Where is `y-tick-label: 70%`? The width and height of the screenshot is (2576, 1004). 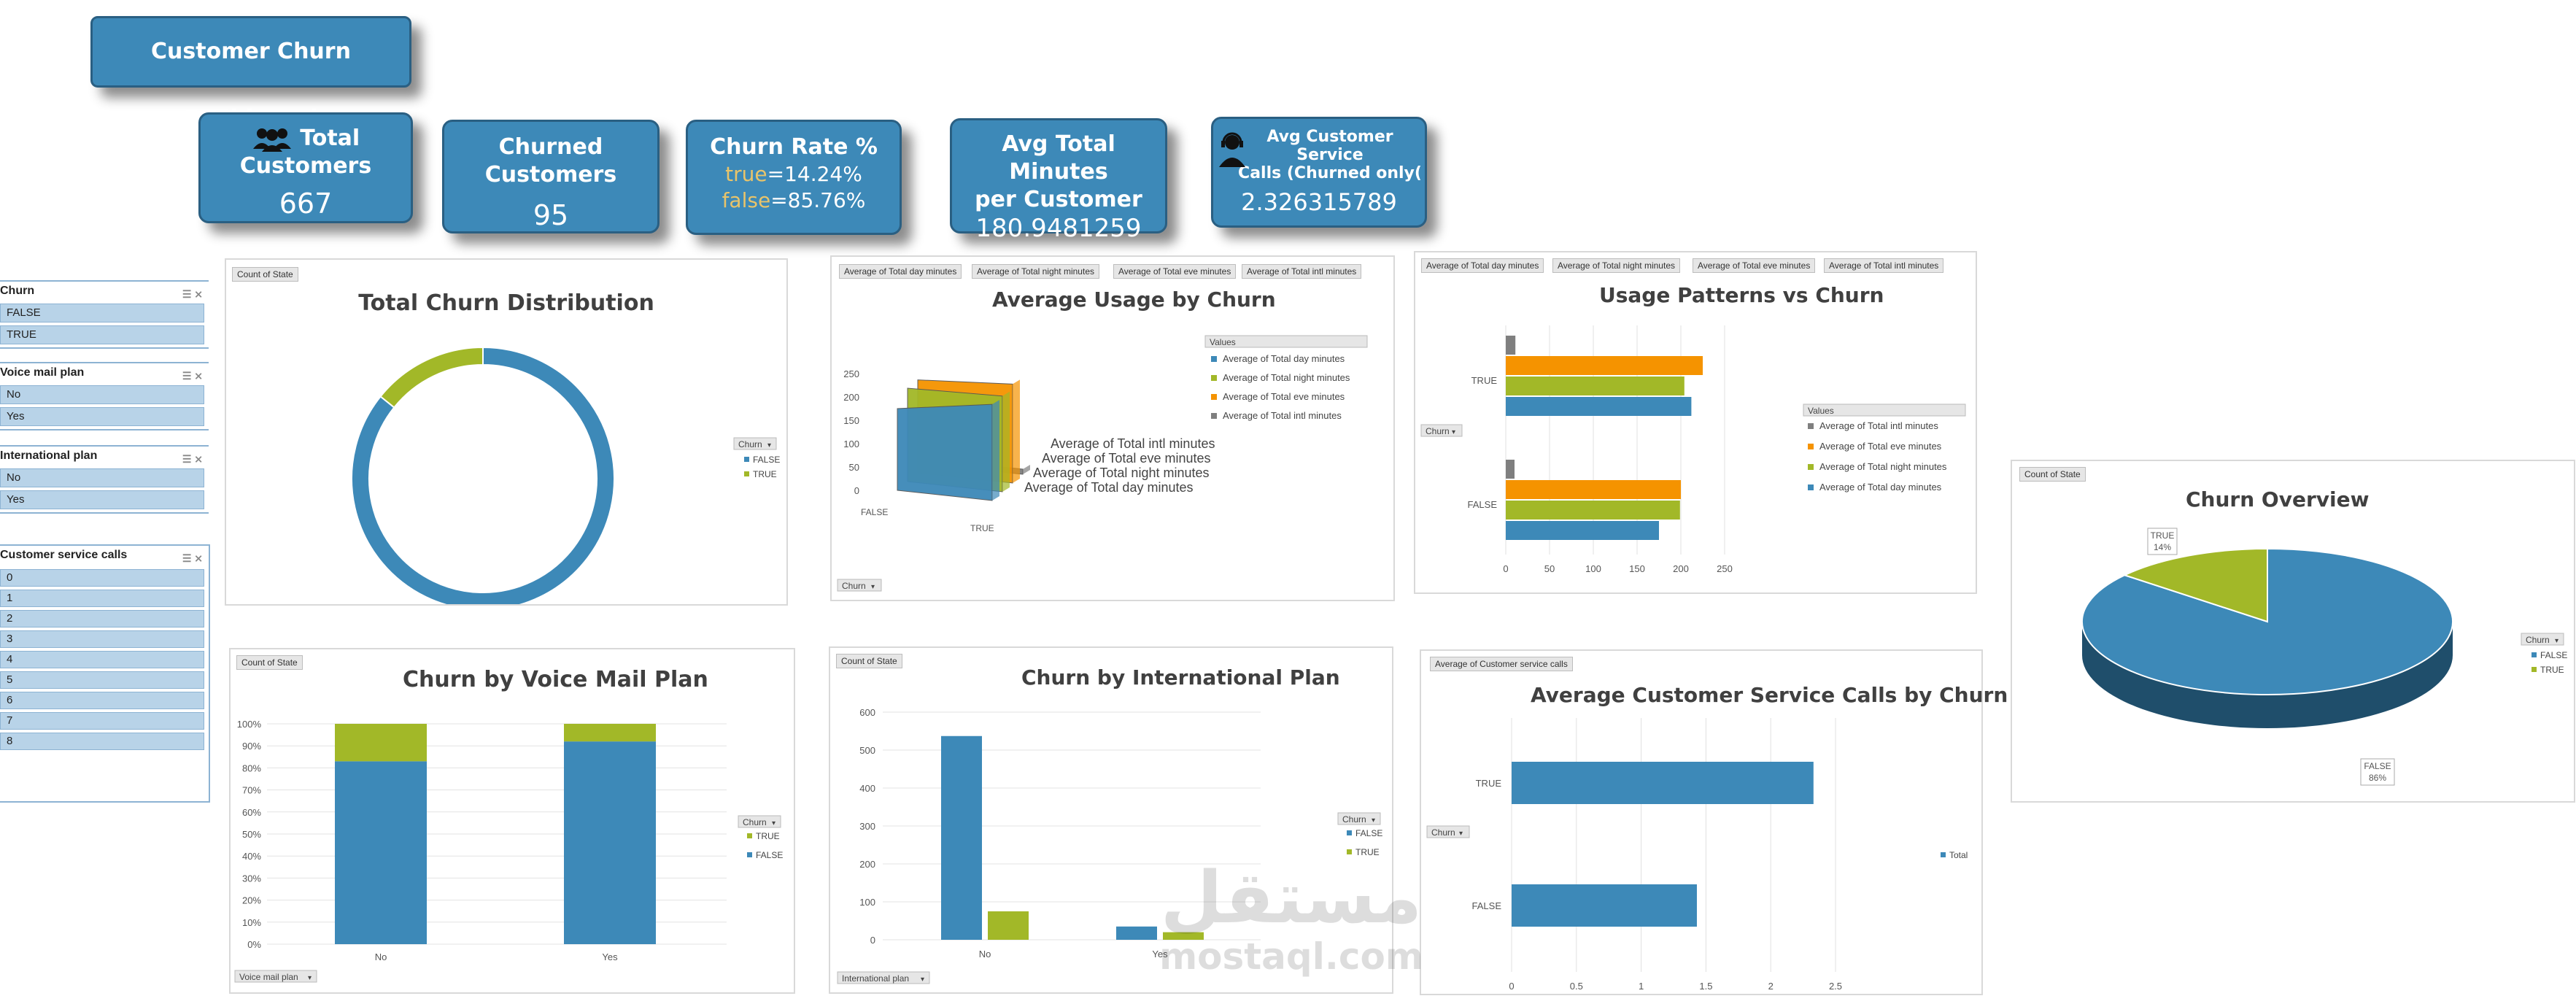 y-tick-label: 70% is located at coordinates (251, 790).